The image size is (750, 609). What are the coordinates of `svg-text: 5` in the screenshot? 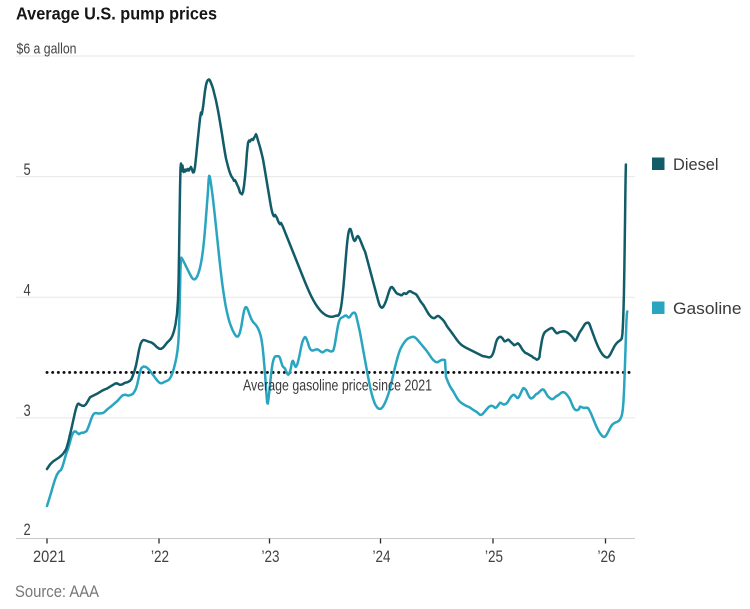 It's located at (27, 169).